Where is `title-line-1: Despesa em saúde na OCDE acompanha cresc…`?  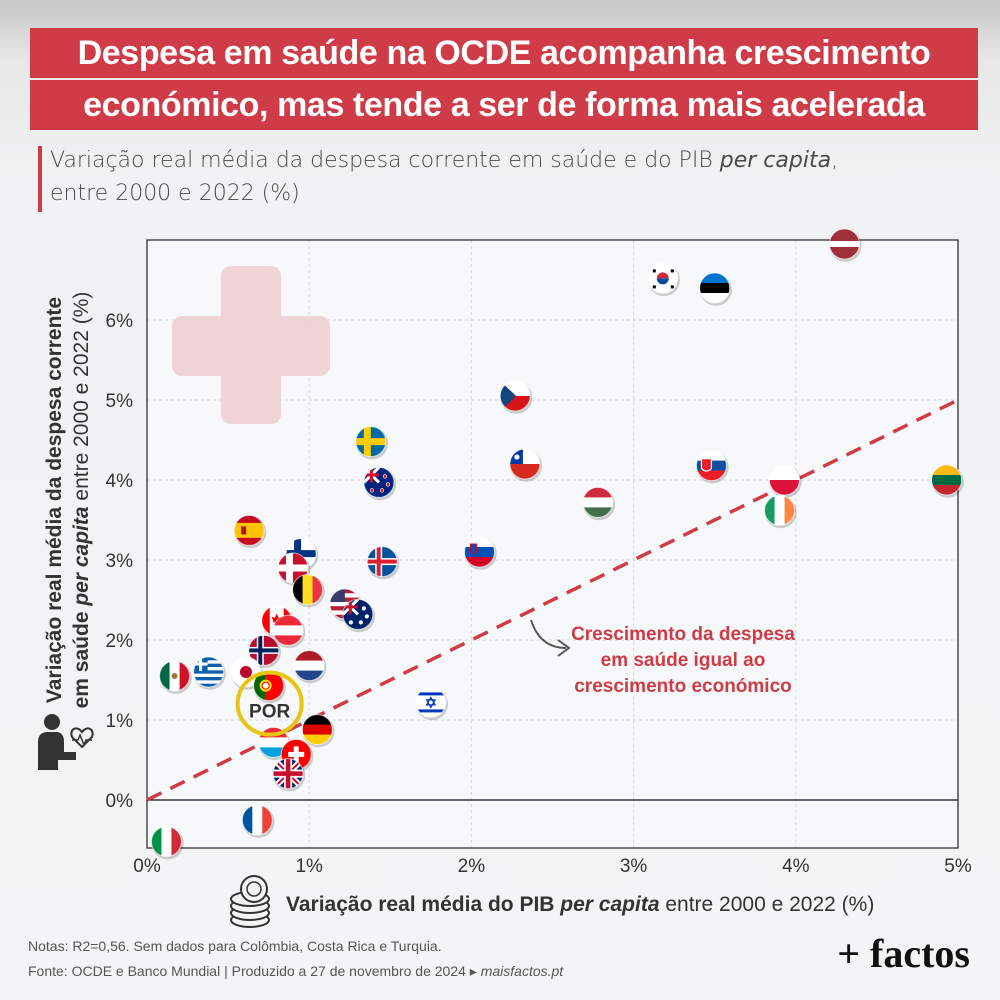 title-line-1: Despesa em saúde na OCDE acompanha cresc… is located at coordinates (504, 53).